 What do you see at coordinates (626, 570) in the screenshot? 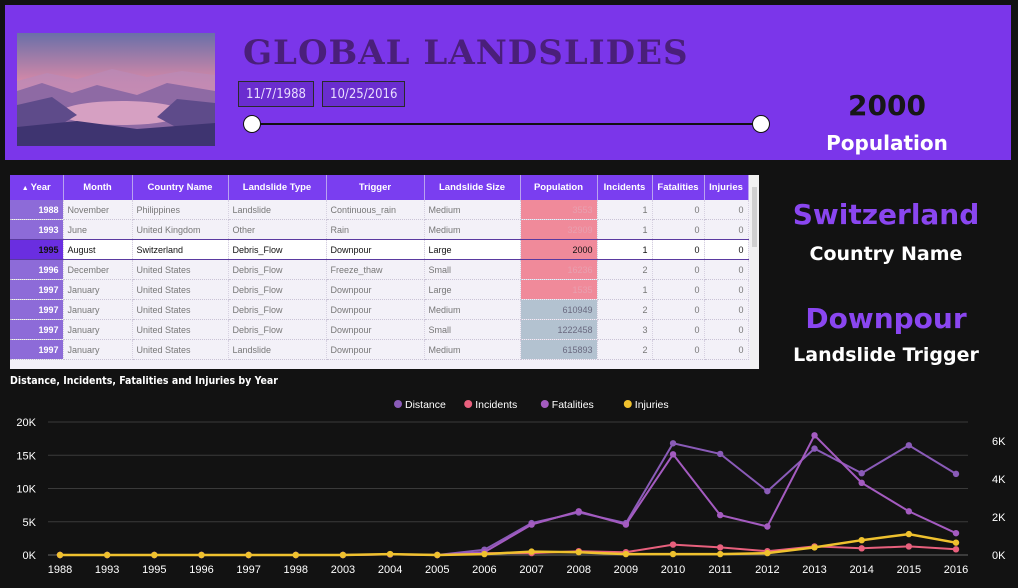
I see `x-tick-label: 2009` at bounding box center [626, 570].